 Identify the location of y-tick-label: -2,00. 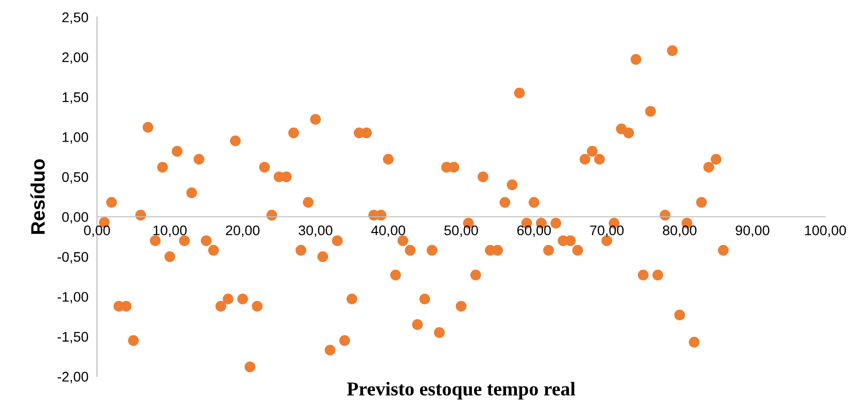
(73, 378).